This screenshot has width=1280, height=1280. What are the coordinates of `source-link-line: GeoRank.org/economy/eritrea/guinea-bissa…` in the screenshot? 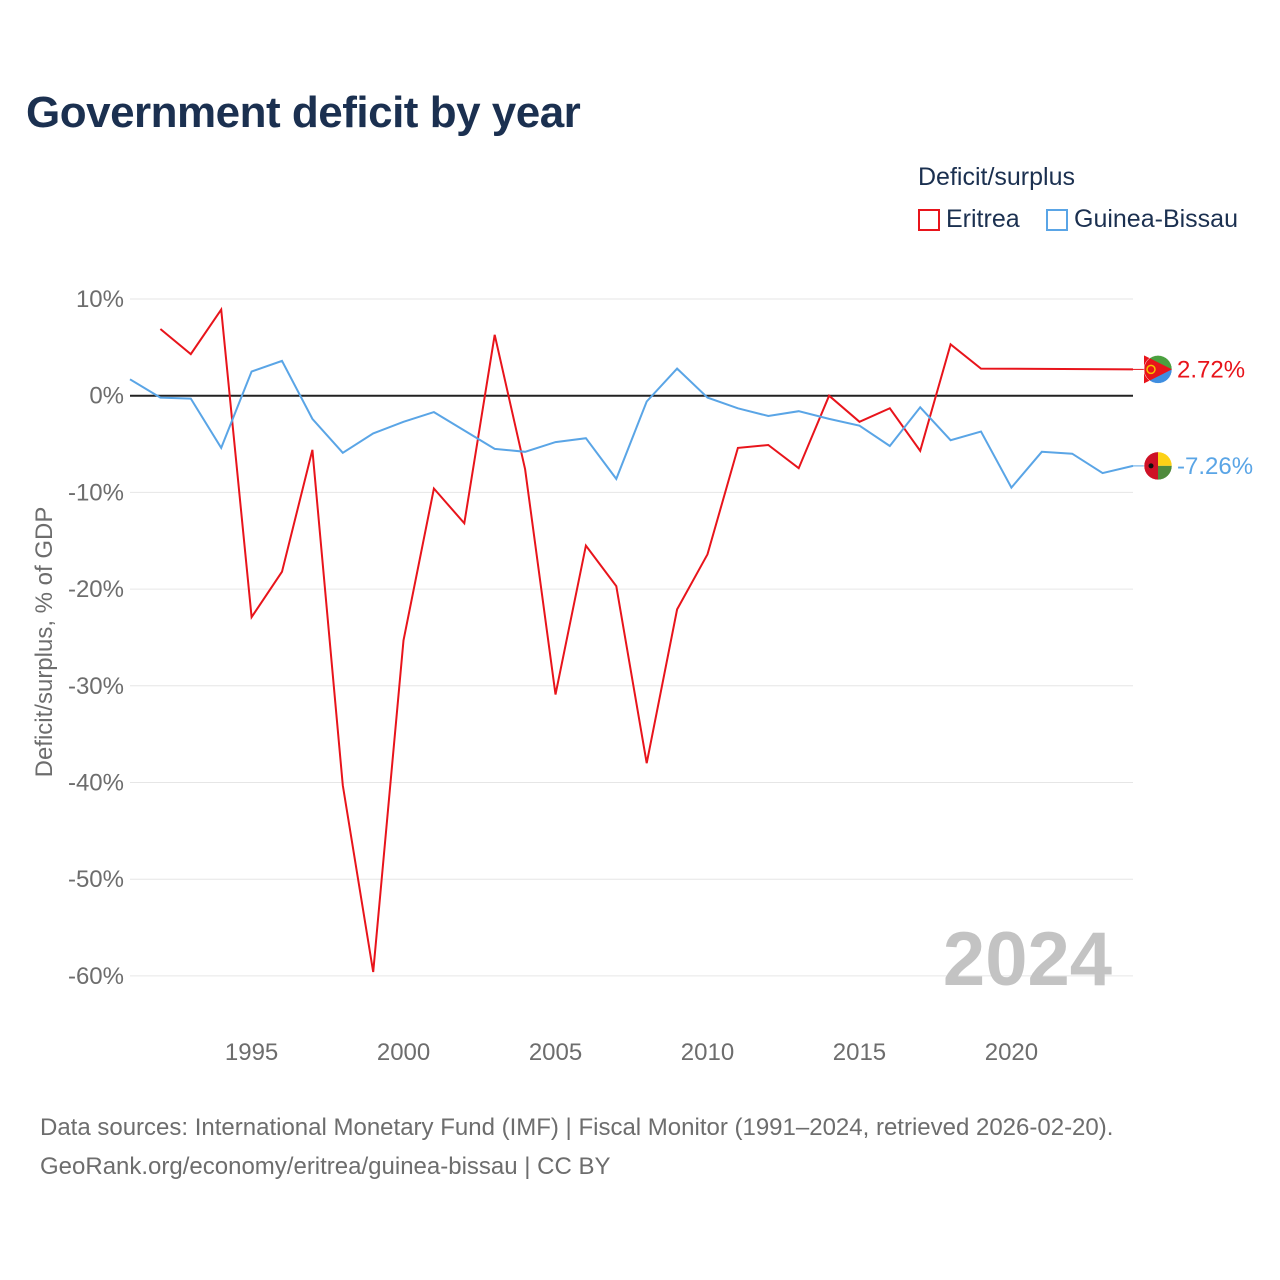 It's located at (325, 1166).